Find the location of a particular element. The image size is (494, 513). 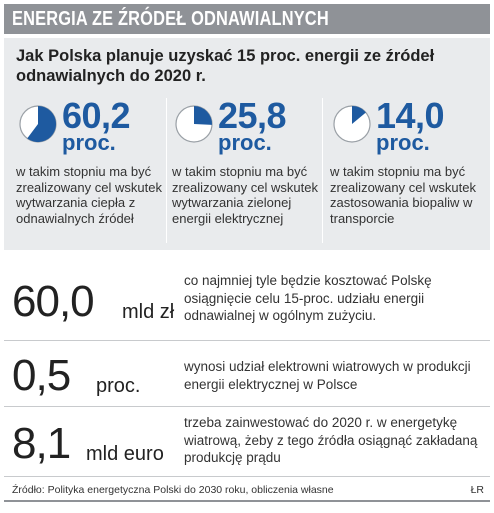

page-title: ENERGIA ZE ŹRÓDEŁ ODNAWIALNYCH is located at coordinates (170, 19).